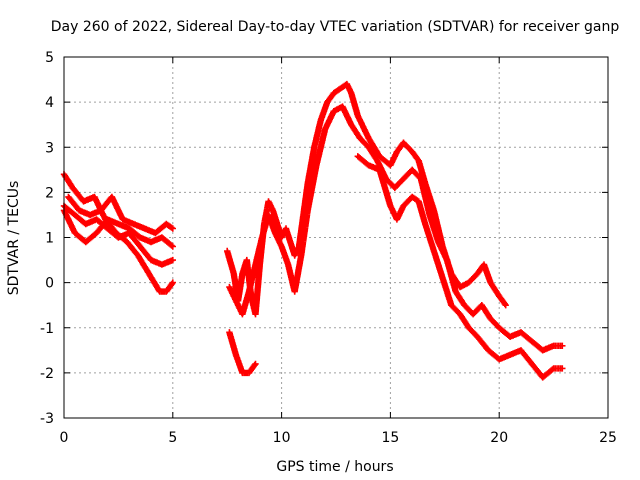 This screenshot has height=480, width=640. Describe the element at coordinates (47, 329) in the screenshot. I see `y-tick-label: -1` at that location.